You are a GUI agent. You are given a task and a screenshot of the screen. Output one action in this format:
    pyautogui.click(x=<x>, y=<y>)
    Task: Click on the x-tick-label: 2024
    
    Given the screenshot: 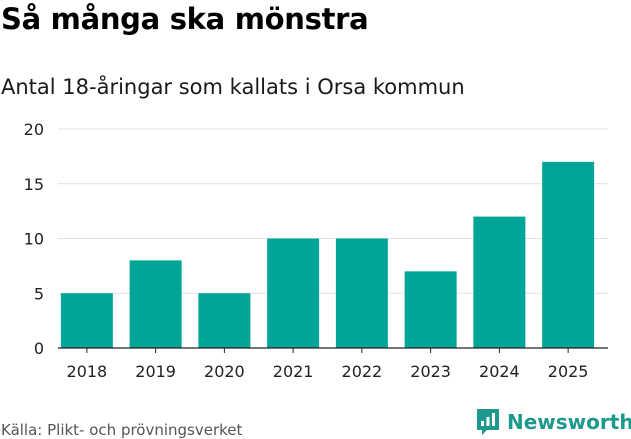 What is the action you would take?
    pyautogui.click(x=499, y=371)
    